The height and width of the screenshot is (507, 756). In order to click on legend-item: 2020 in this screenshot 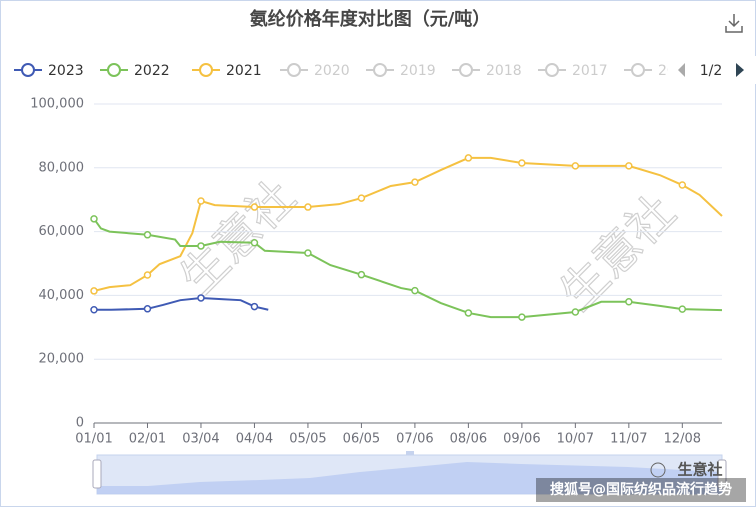, I will do `click(315, 71)`.